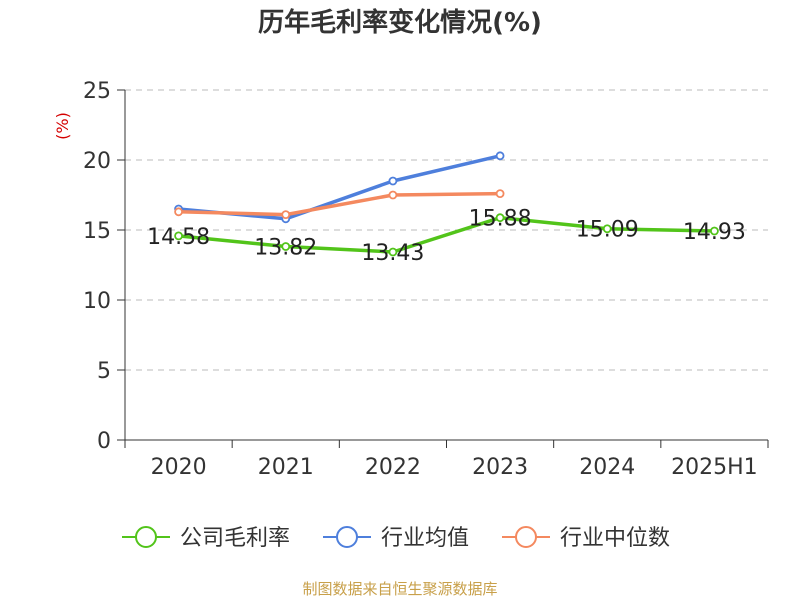  I want to click on legend-label: 行业均值, so click(425, 538).